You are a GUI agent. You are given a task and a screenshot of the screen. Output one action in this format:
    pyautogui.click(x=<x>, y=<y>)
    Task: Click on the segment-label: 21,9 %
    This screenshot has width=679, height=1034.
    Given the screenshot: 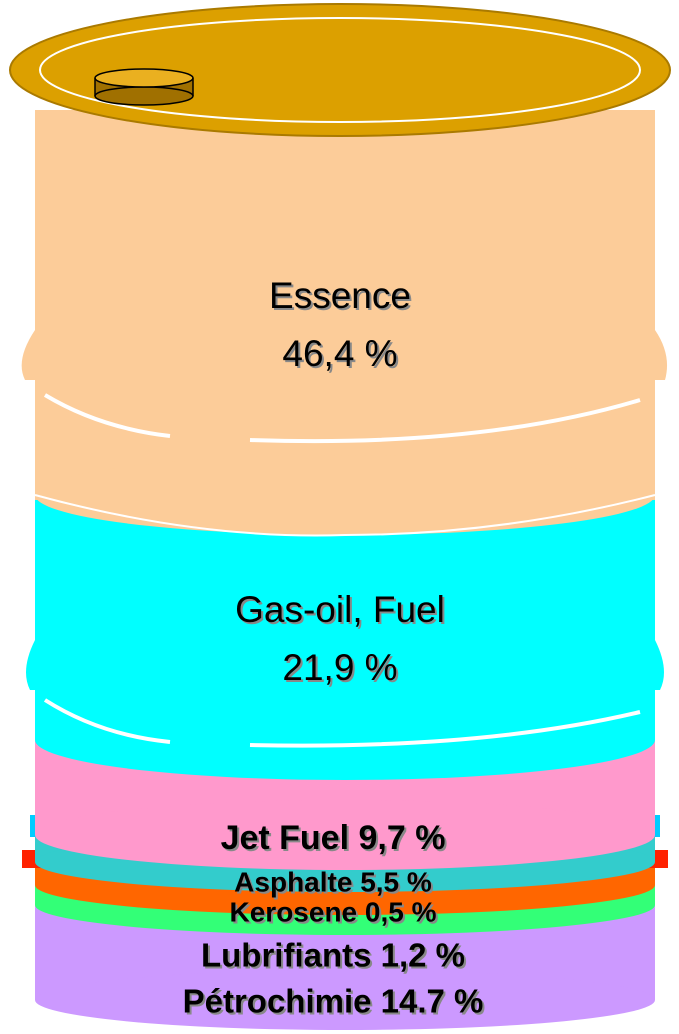 What is the action you would take?
    pyautogui.click(x=339, y=667)
    